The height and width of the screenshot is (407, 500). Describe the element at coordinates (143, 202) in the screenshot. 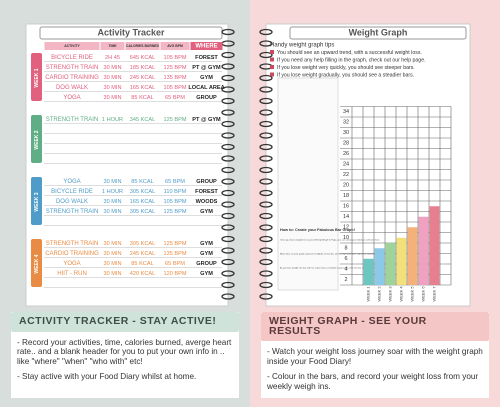

I see `cell: 165 KCAL` at that location.